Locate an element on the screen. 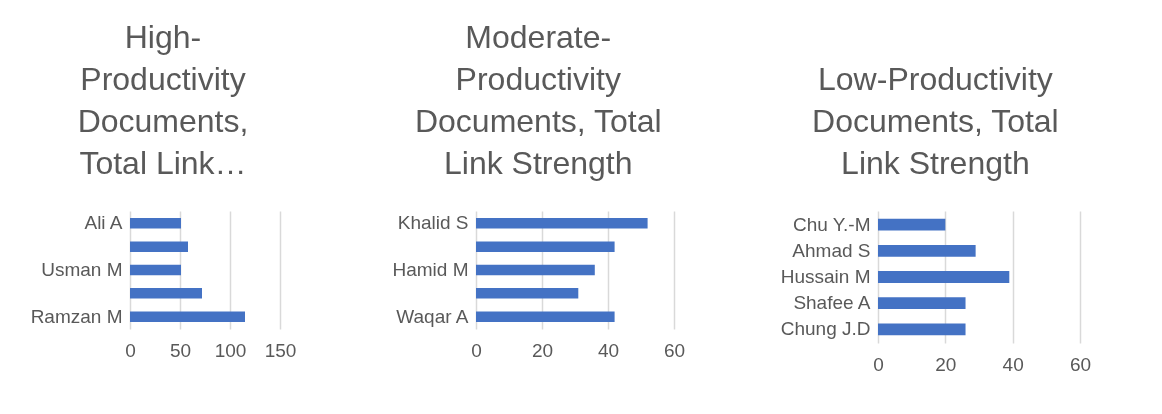 Image resolution: width=1162 pixels, height=414 pixels. y-tick-label: Hussain M is located at coordinates (825, 276).